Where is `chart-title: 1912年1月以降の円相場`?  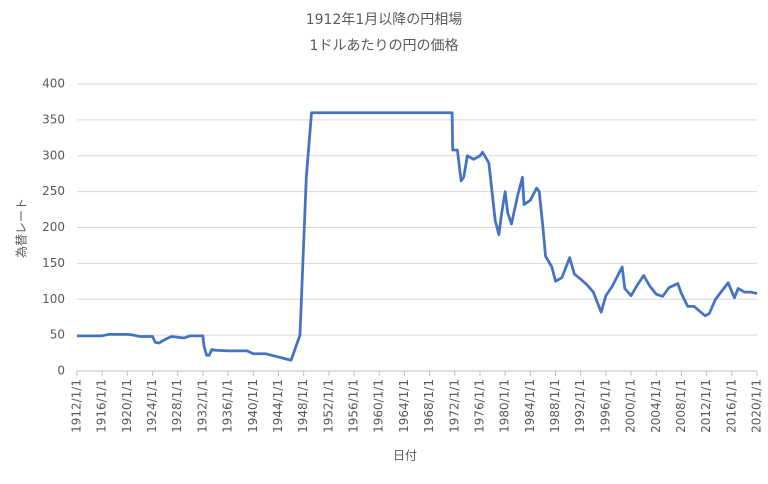 chart-title: 1912年1月以降の円相場 is located at coordinates (384, 20).